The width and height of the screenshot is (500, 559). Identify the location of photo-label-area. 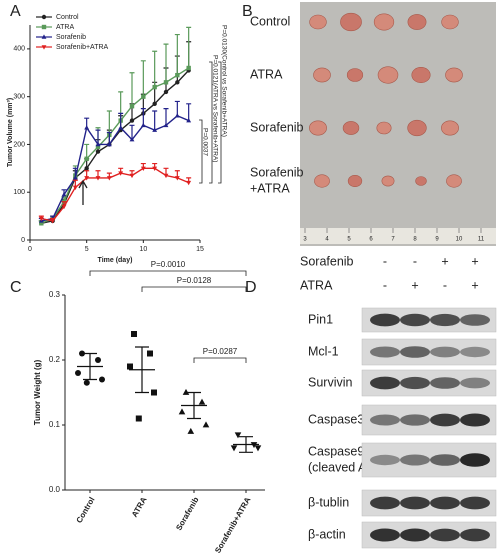
(270, 124).